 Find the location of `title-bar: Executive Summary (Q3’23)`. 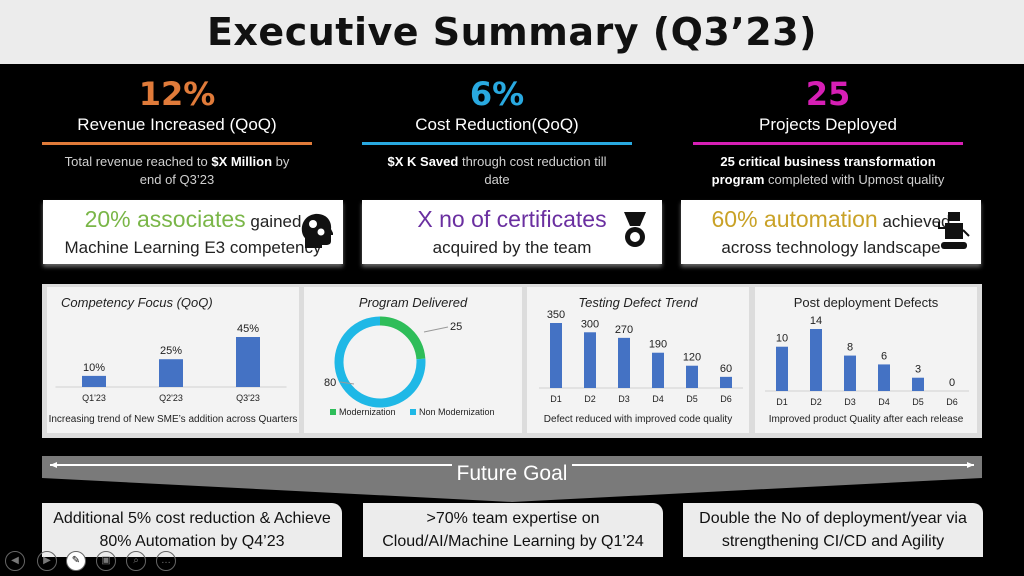

title-bar: Executive Summary (Q3’23) is located at coordinates (512, 32).